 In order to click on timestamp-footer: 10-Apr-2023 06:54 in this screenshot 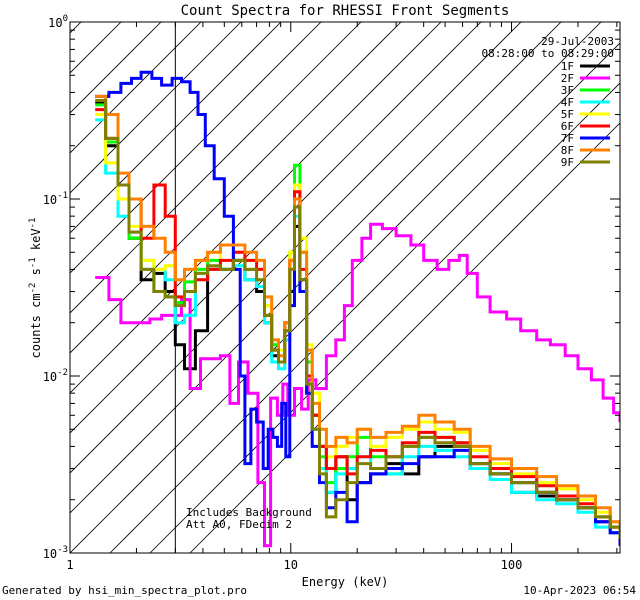, I will do `click(579, 590)`.